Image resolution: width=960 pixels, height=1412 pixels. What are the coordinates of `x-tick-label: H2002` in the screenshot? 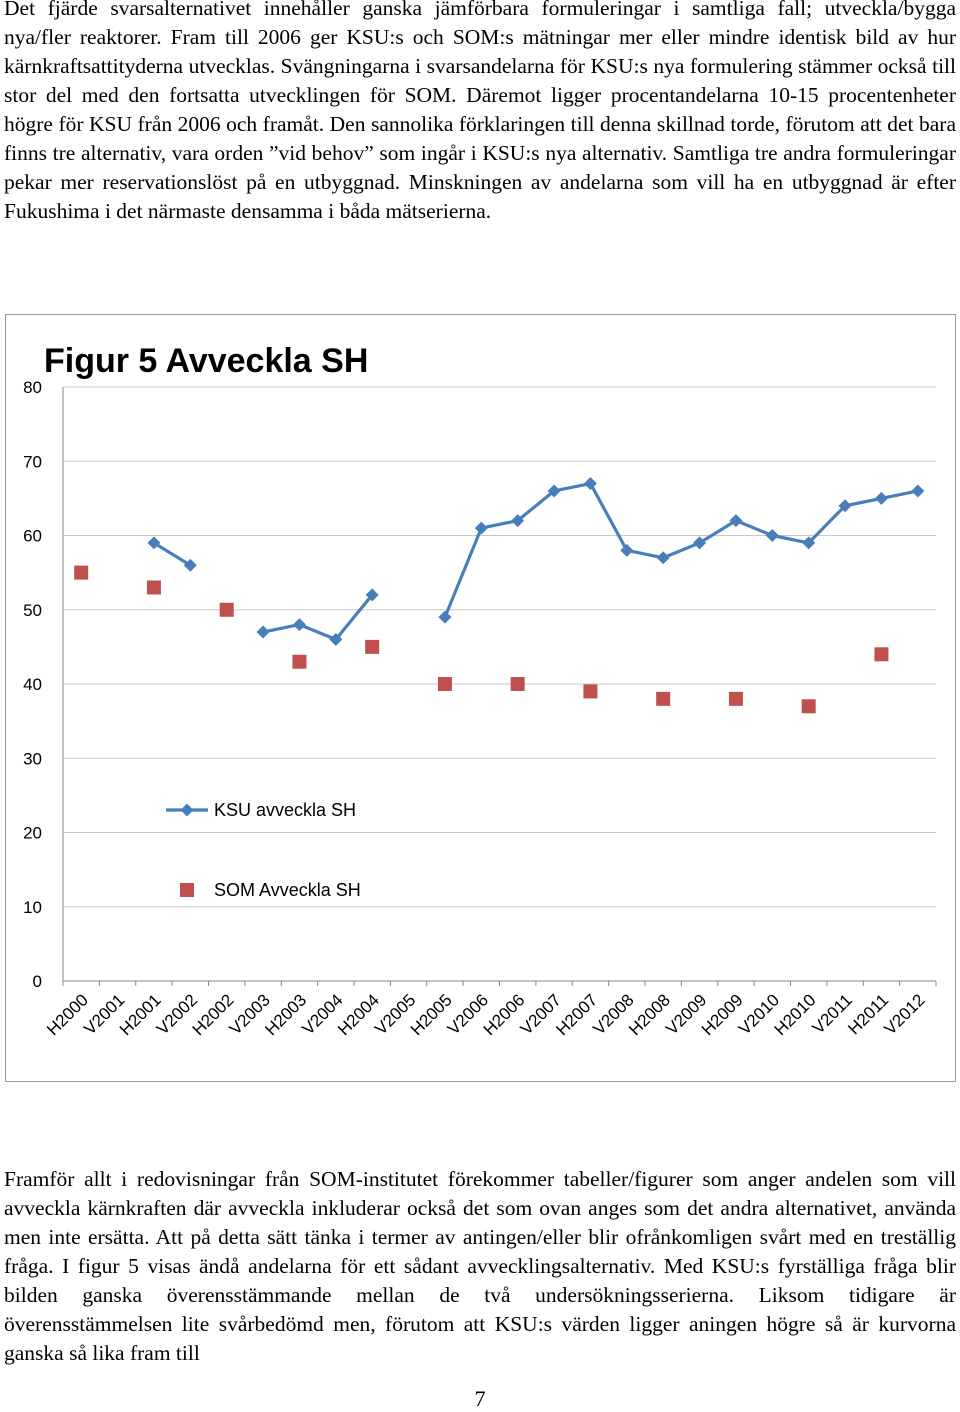 It's located at (213, 1014).